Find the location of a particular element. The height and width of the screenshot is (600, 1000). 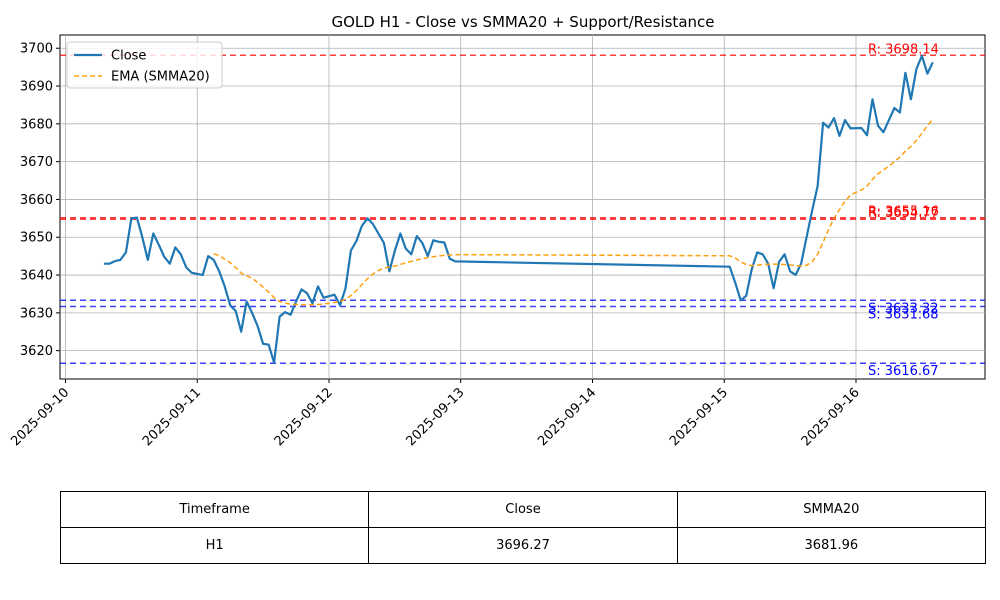

legend-box is located at coordinates (144, 65).